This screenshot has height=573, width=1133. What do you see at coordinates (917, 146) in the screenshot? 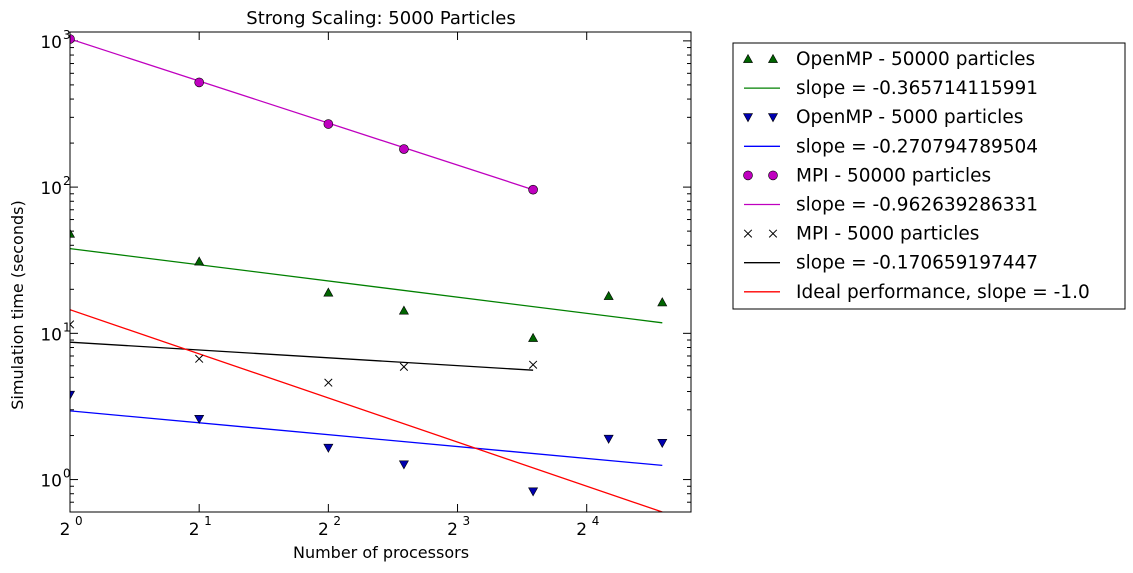
I see `legend-label: slope = -0.270794789504` at bounding box center [917, 146].